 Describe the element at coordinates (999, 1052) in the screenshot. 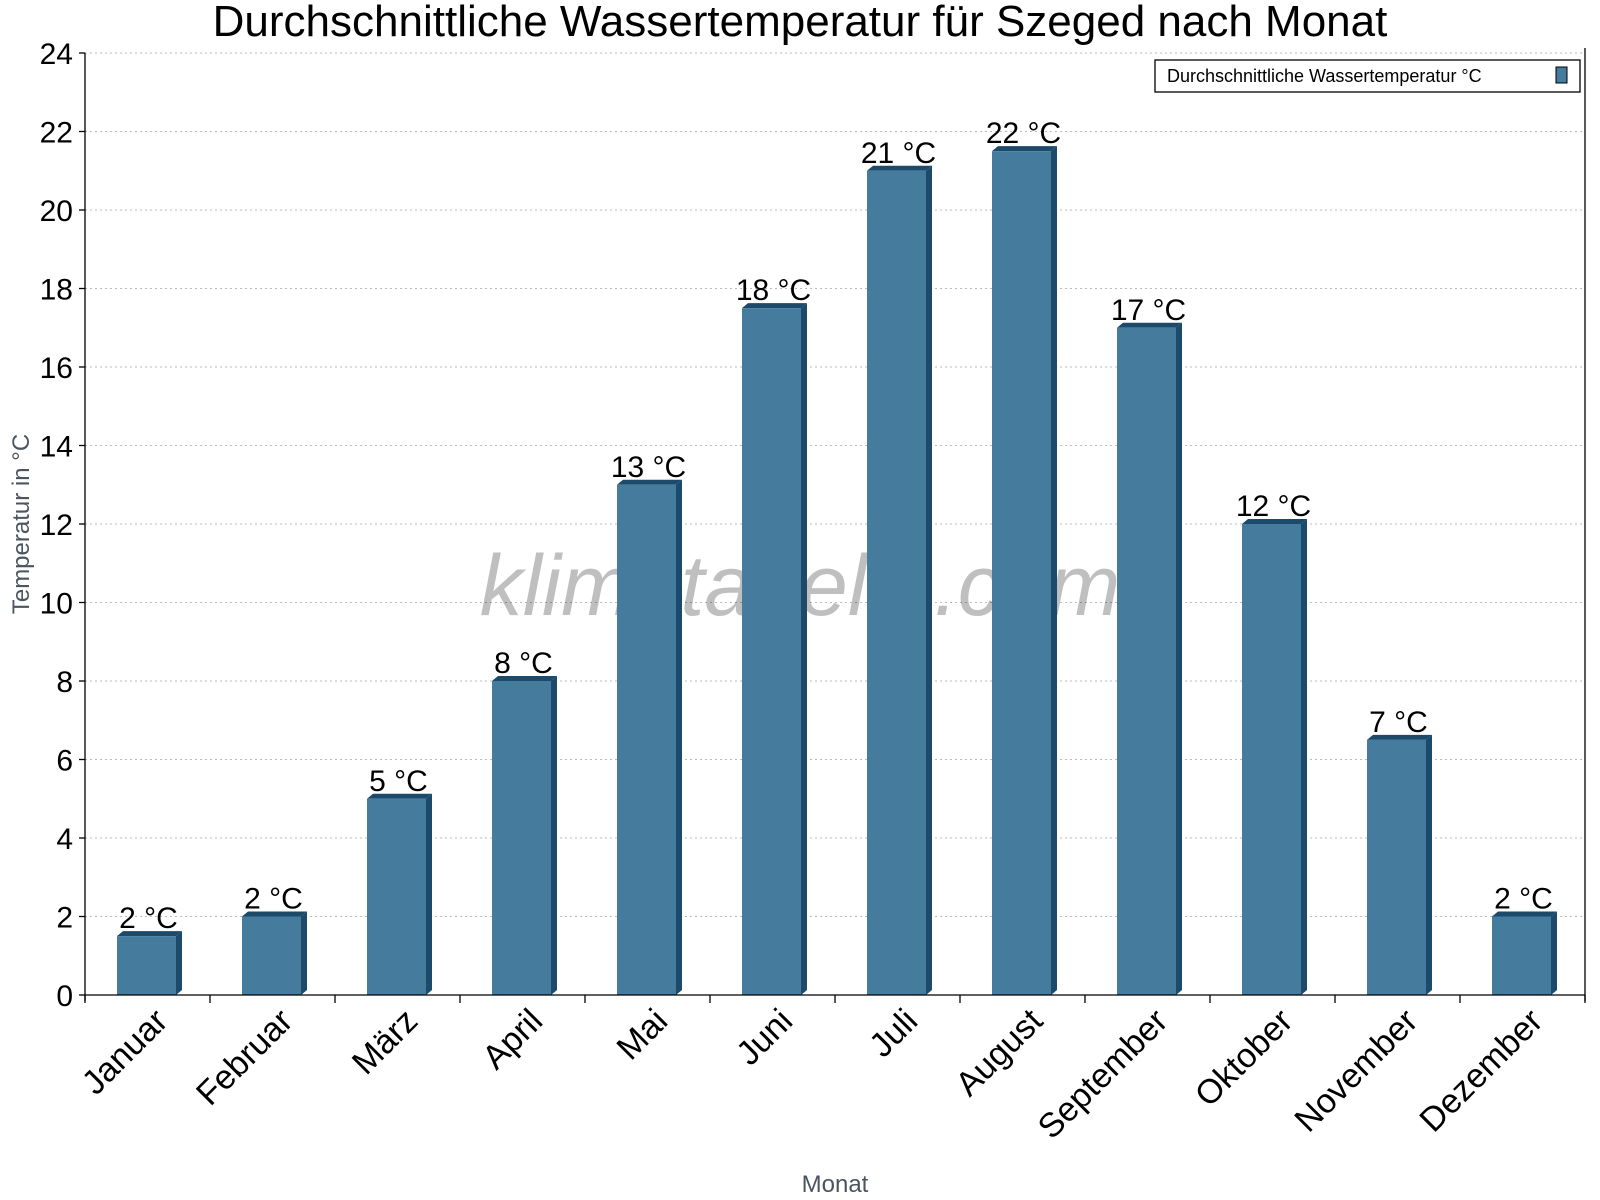

I see `x-tick-label: August` at that location.